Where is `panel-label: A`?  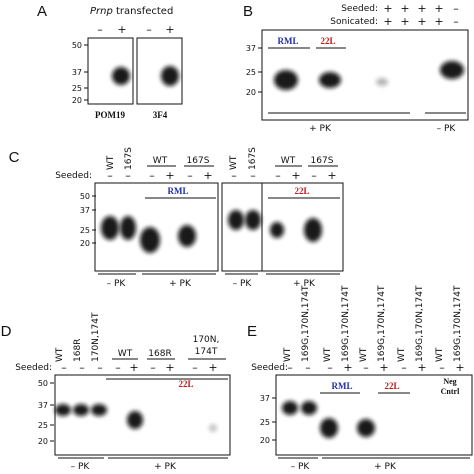 panel-label: A is located at coordinates (42, 11).